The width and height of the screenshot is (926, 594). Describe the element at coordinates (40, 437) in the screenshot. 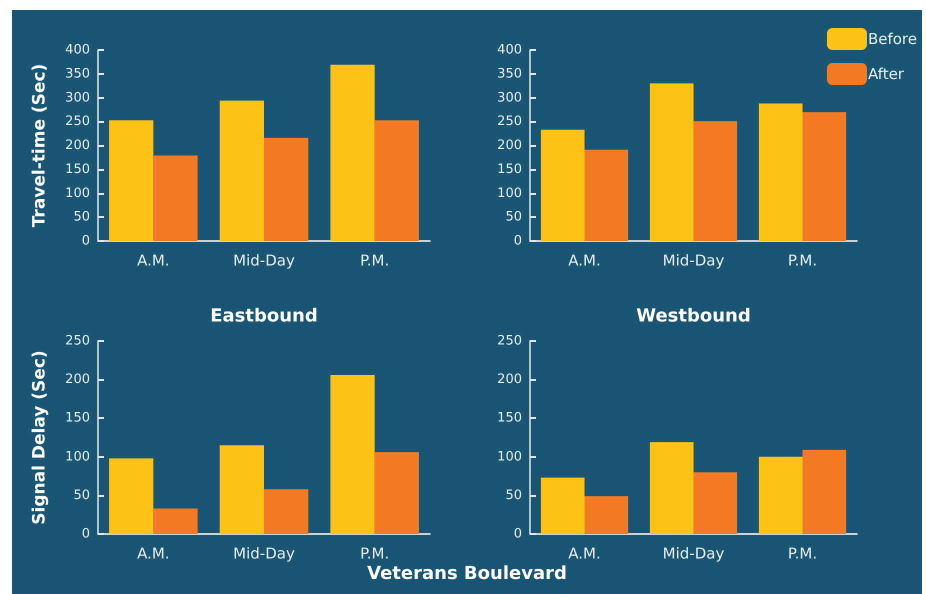

I see `y-axis-title: Signal Delay (Sec)` at that location.